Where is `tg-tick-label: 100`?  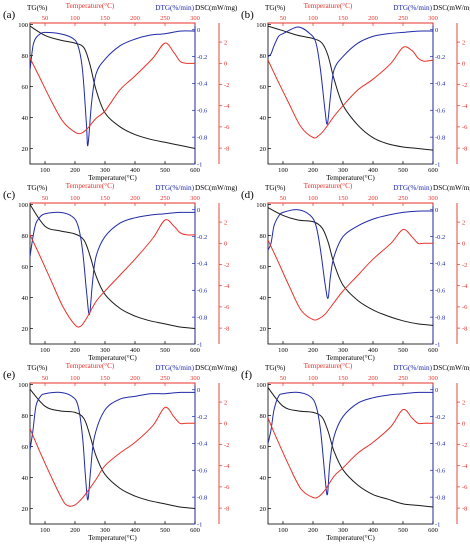 tg-tick-label: 100 is located at coordinates (23, 205).